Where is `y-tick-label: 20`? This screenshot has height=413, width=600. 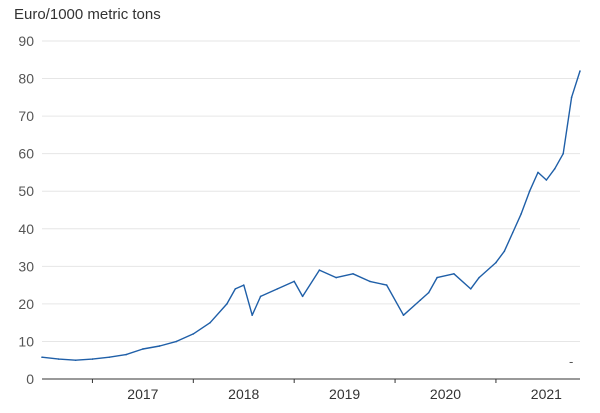 y-tick-label: 20 is located at coordinates (26, 304).